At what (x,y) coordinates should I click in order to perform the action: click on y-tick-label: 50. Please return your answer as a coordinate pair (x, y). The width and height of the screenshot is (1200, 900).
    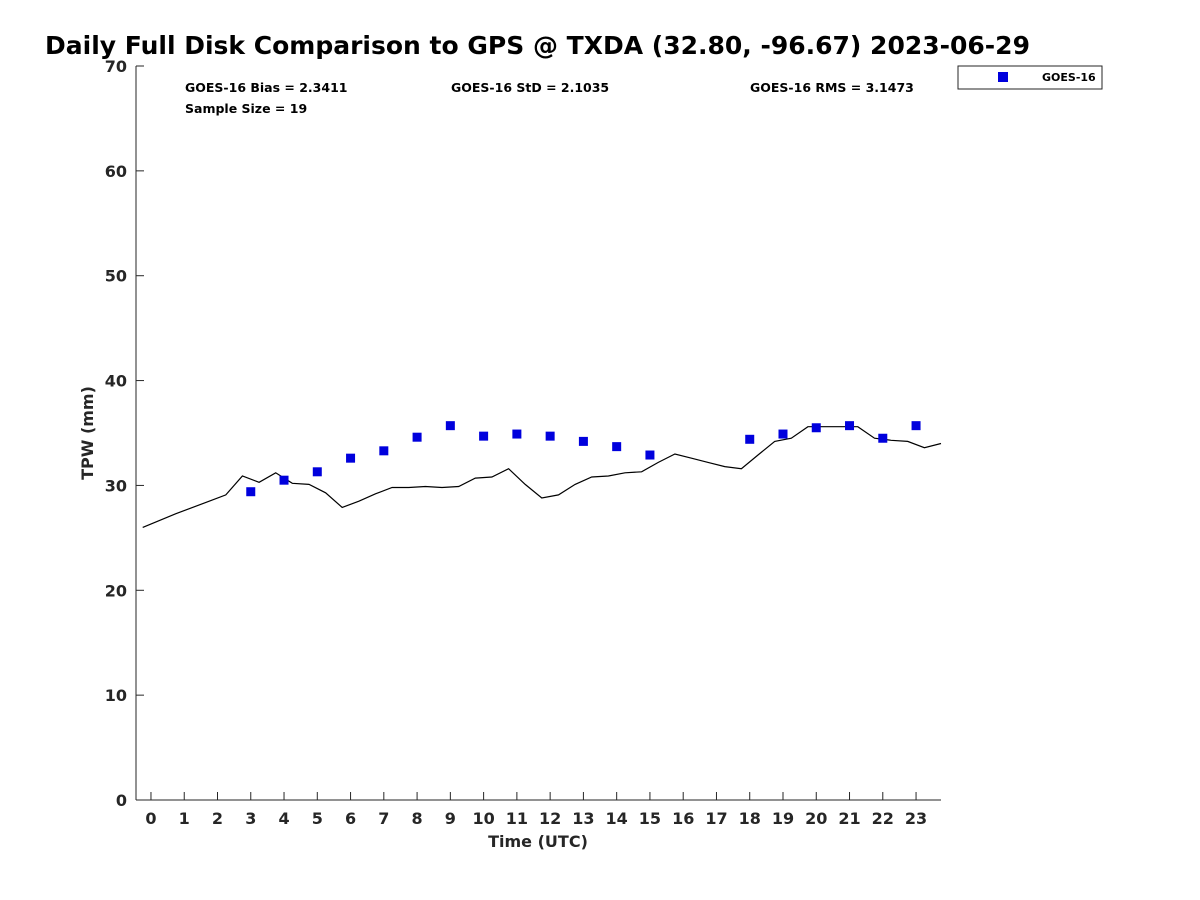
    Looking at the image, I should click on (116, 276).